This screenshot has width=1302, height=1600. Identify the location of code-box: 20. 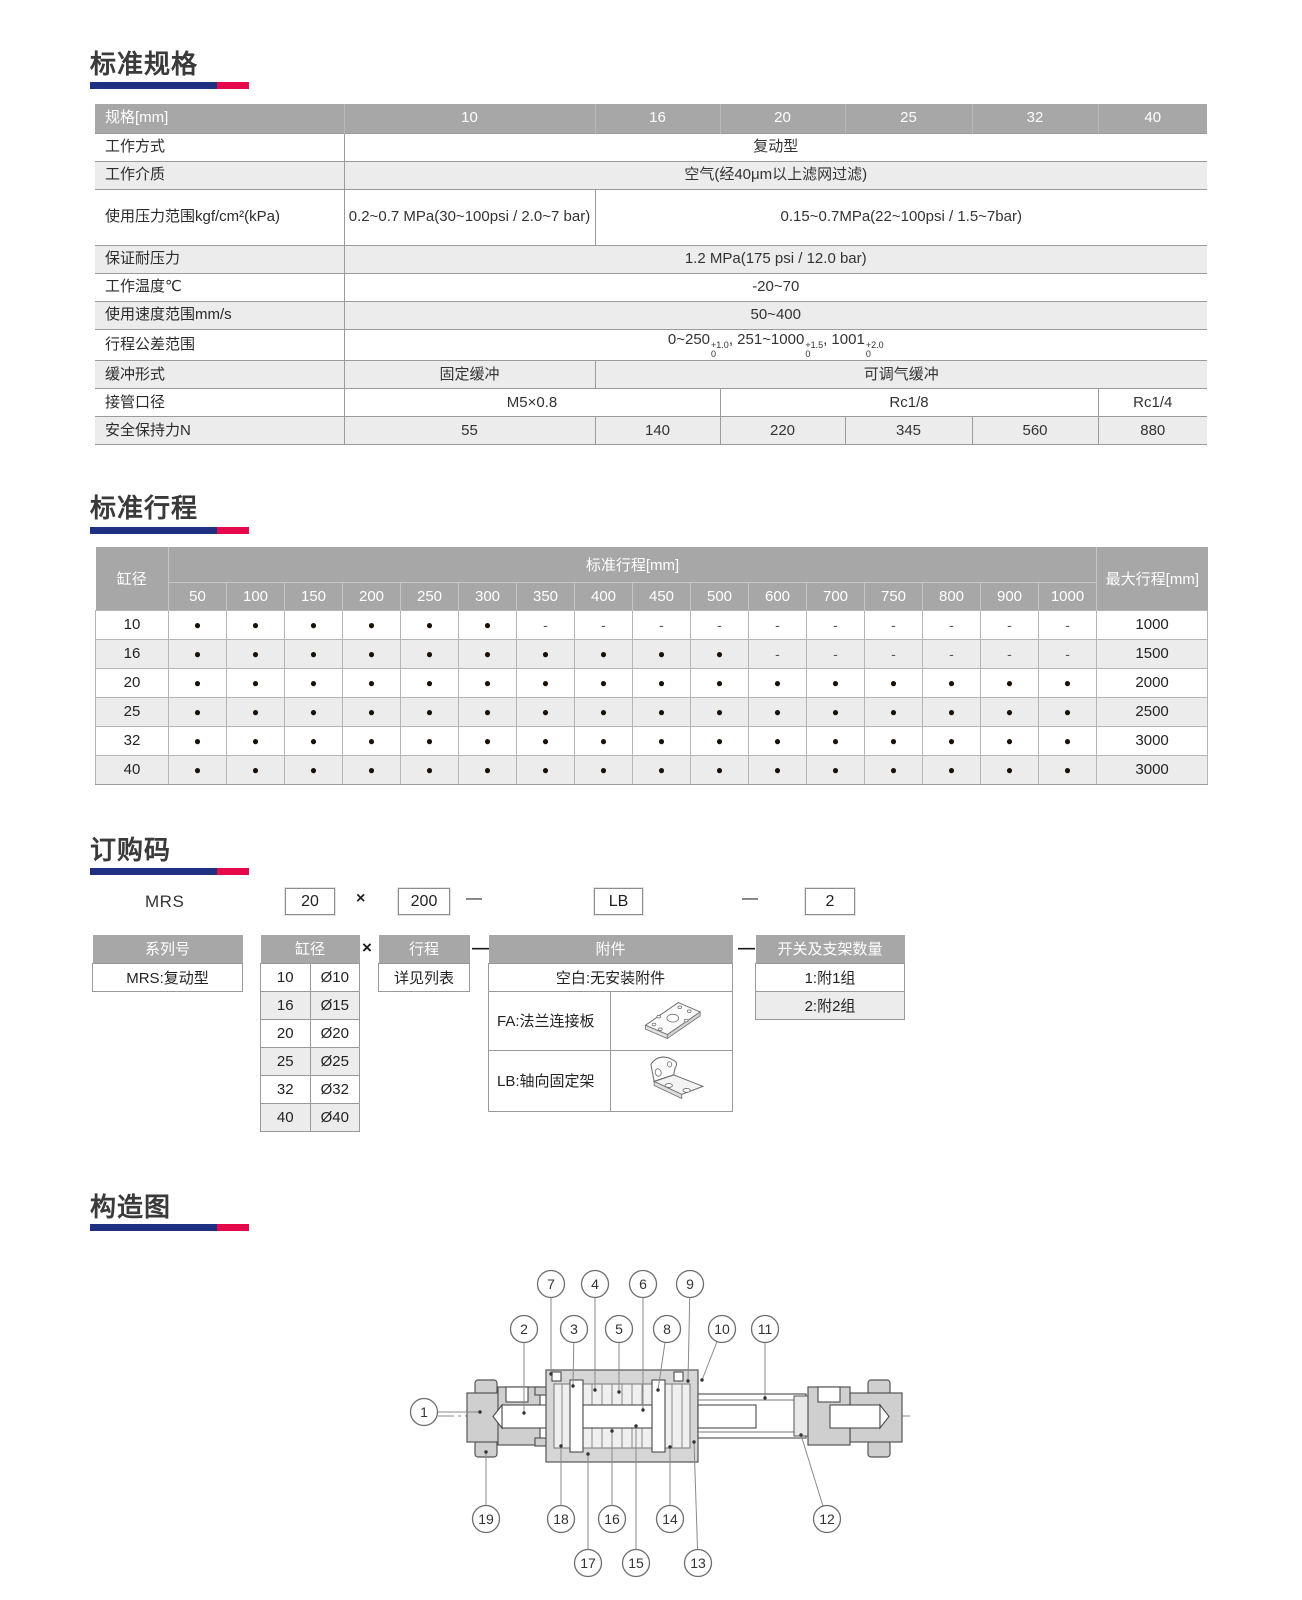
(310, 901).